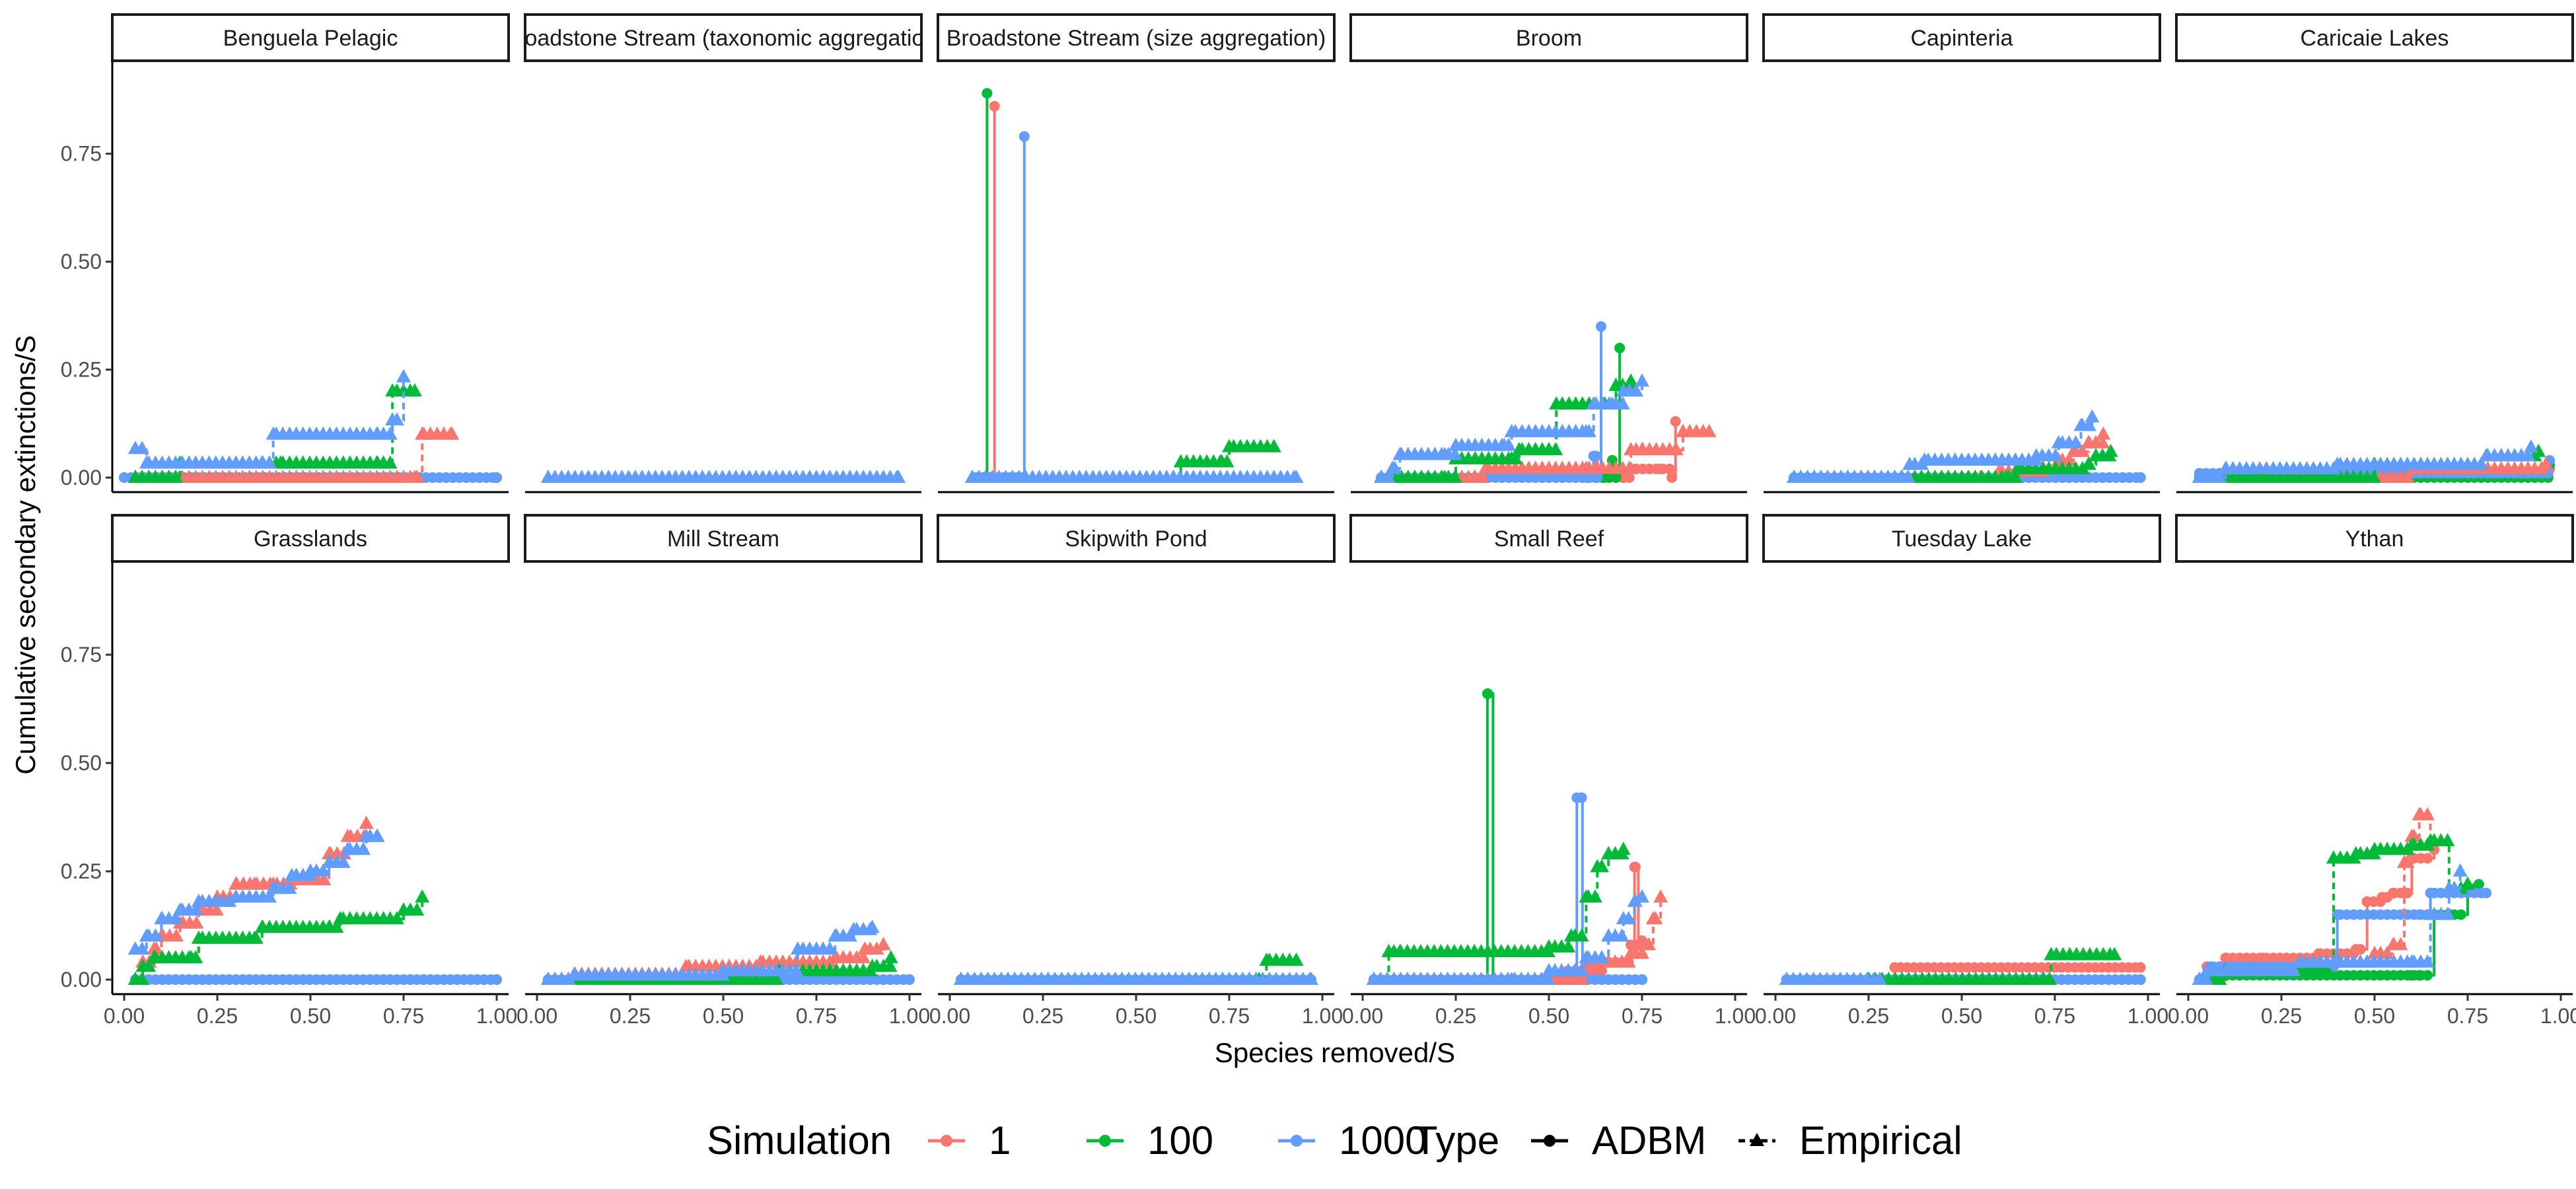 The image size is (2576, 1189). What do you see at coordinates (278, 937) in the screenshot?
I see `series-100-empirical` at bounding box center [278, 937].